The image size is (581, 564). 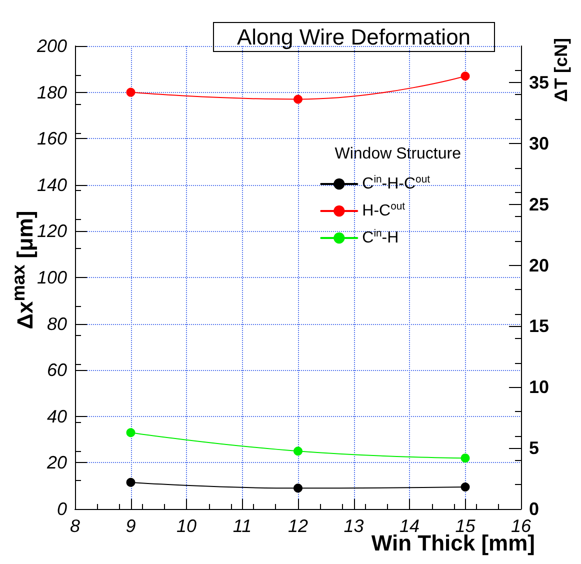 What do you see at coordinates (131, 526) in the screenshot?
I see `x-tick-label: 9` at bounding box center [131, 526].